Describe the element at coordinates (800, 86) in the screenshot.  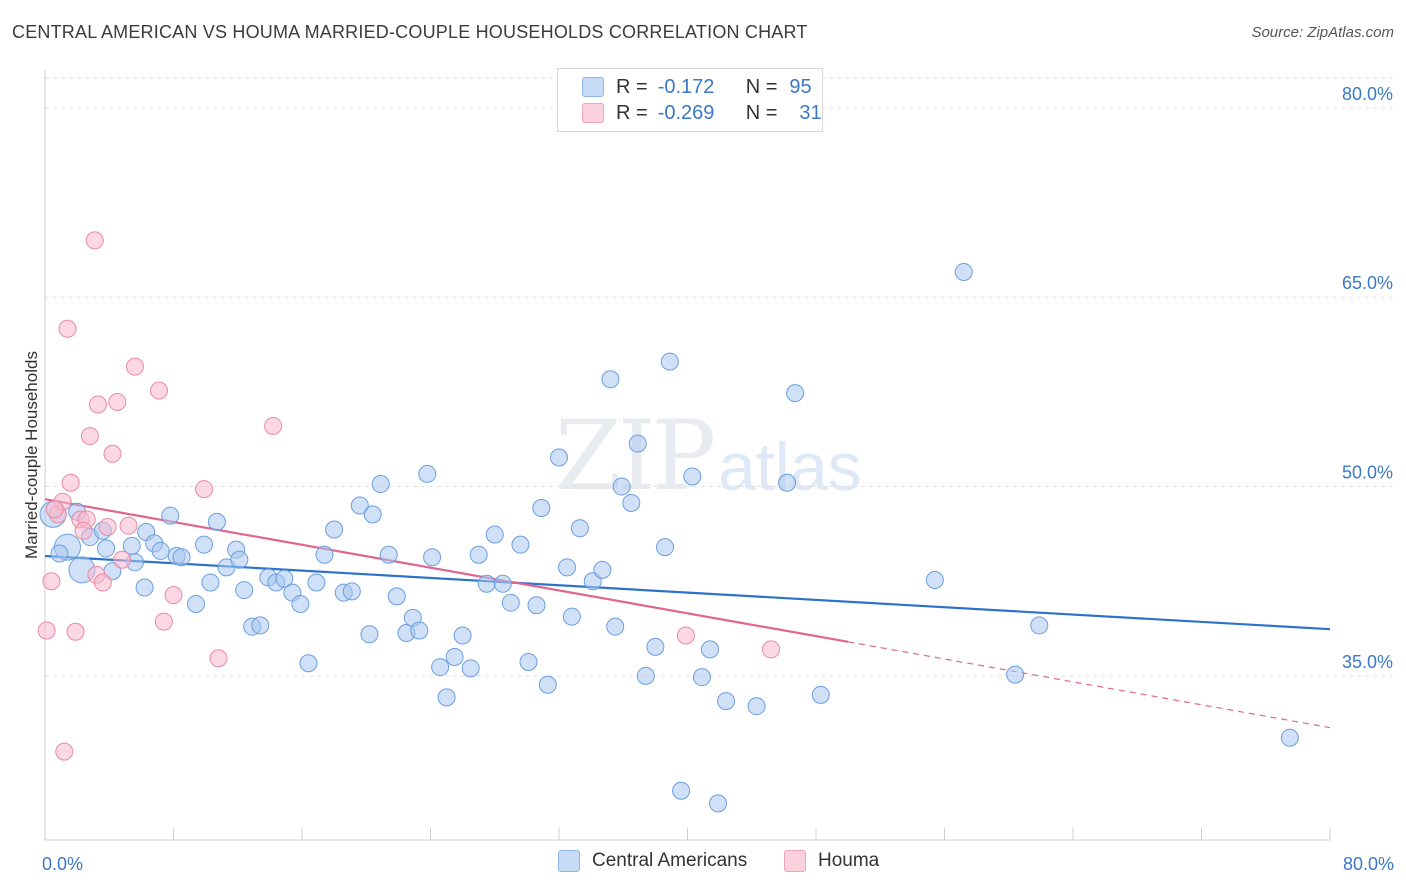
I see `legend-n-value: 95` at that location.